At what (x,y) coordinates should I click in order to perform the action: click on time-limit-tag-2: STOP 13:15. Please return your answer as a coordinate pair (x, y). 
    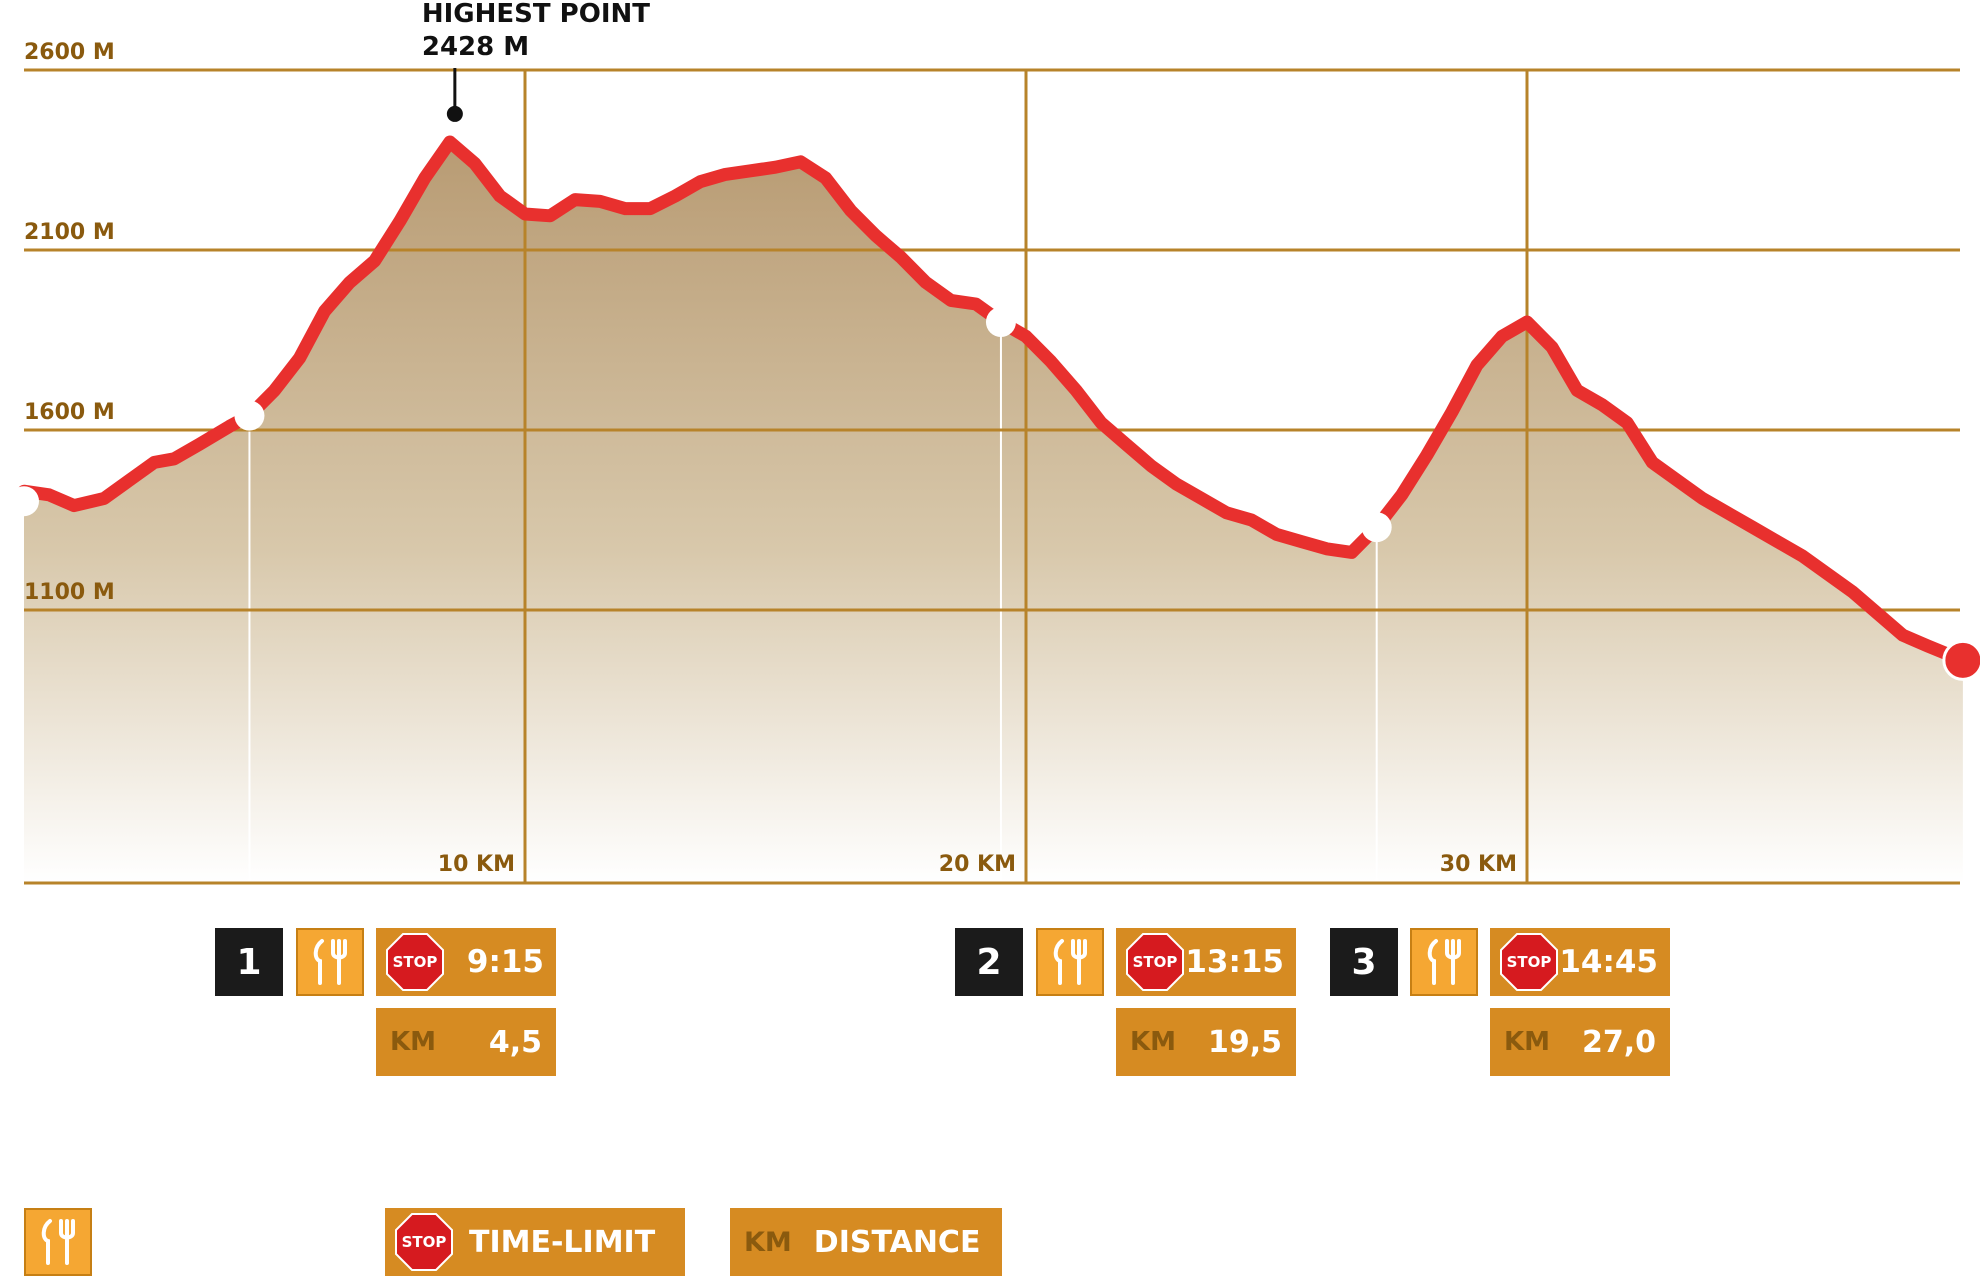
    Looking at the image, I should click on (1206, 962).